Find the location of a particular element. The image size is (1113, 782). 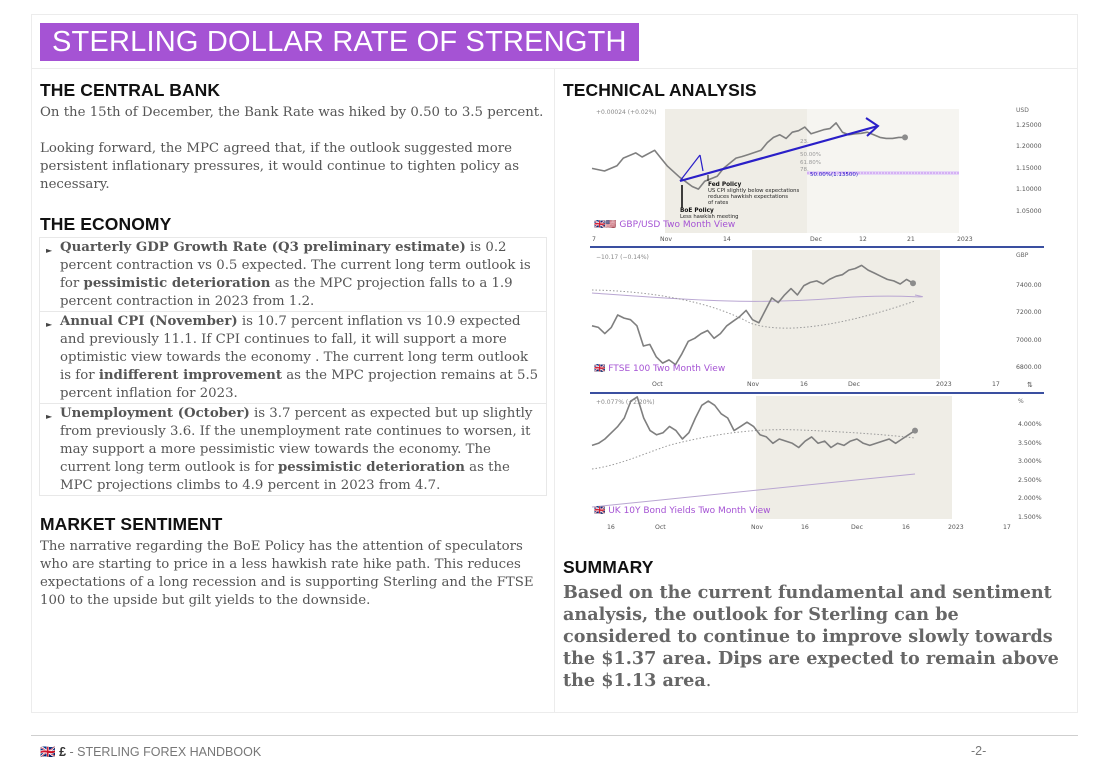

uk-flag-icon: 🇬🇧 is located at coordinates (48, 751).